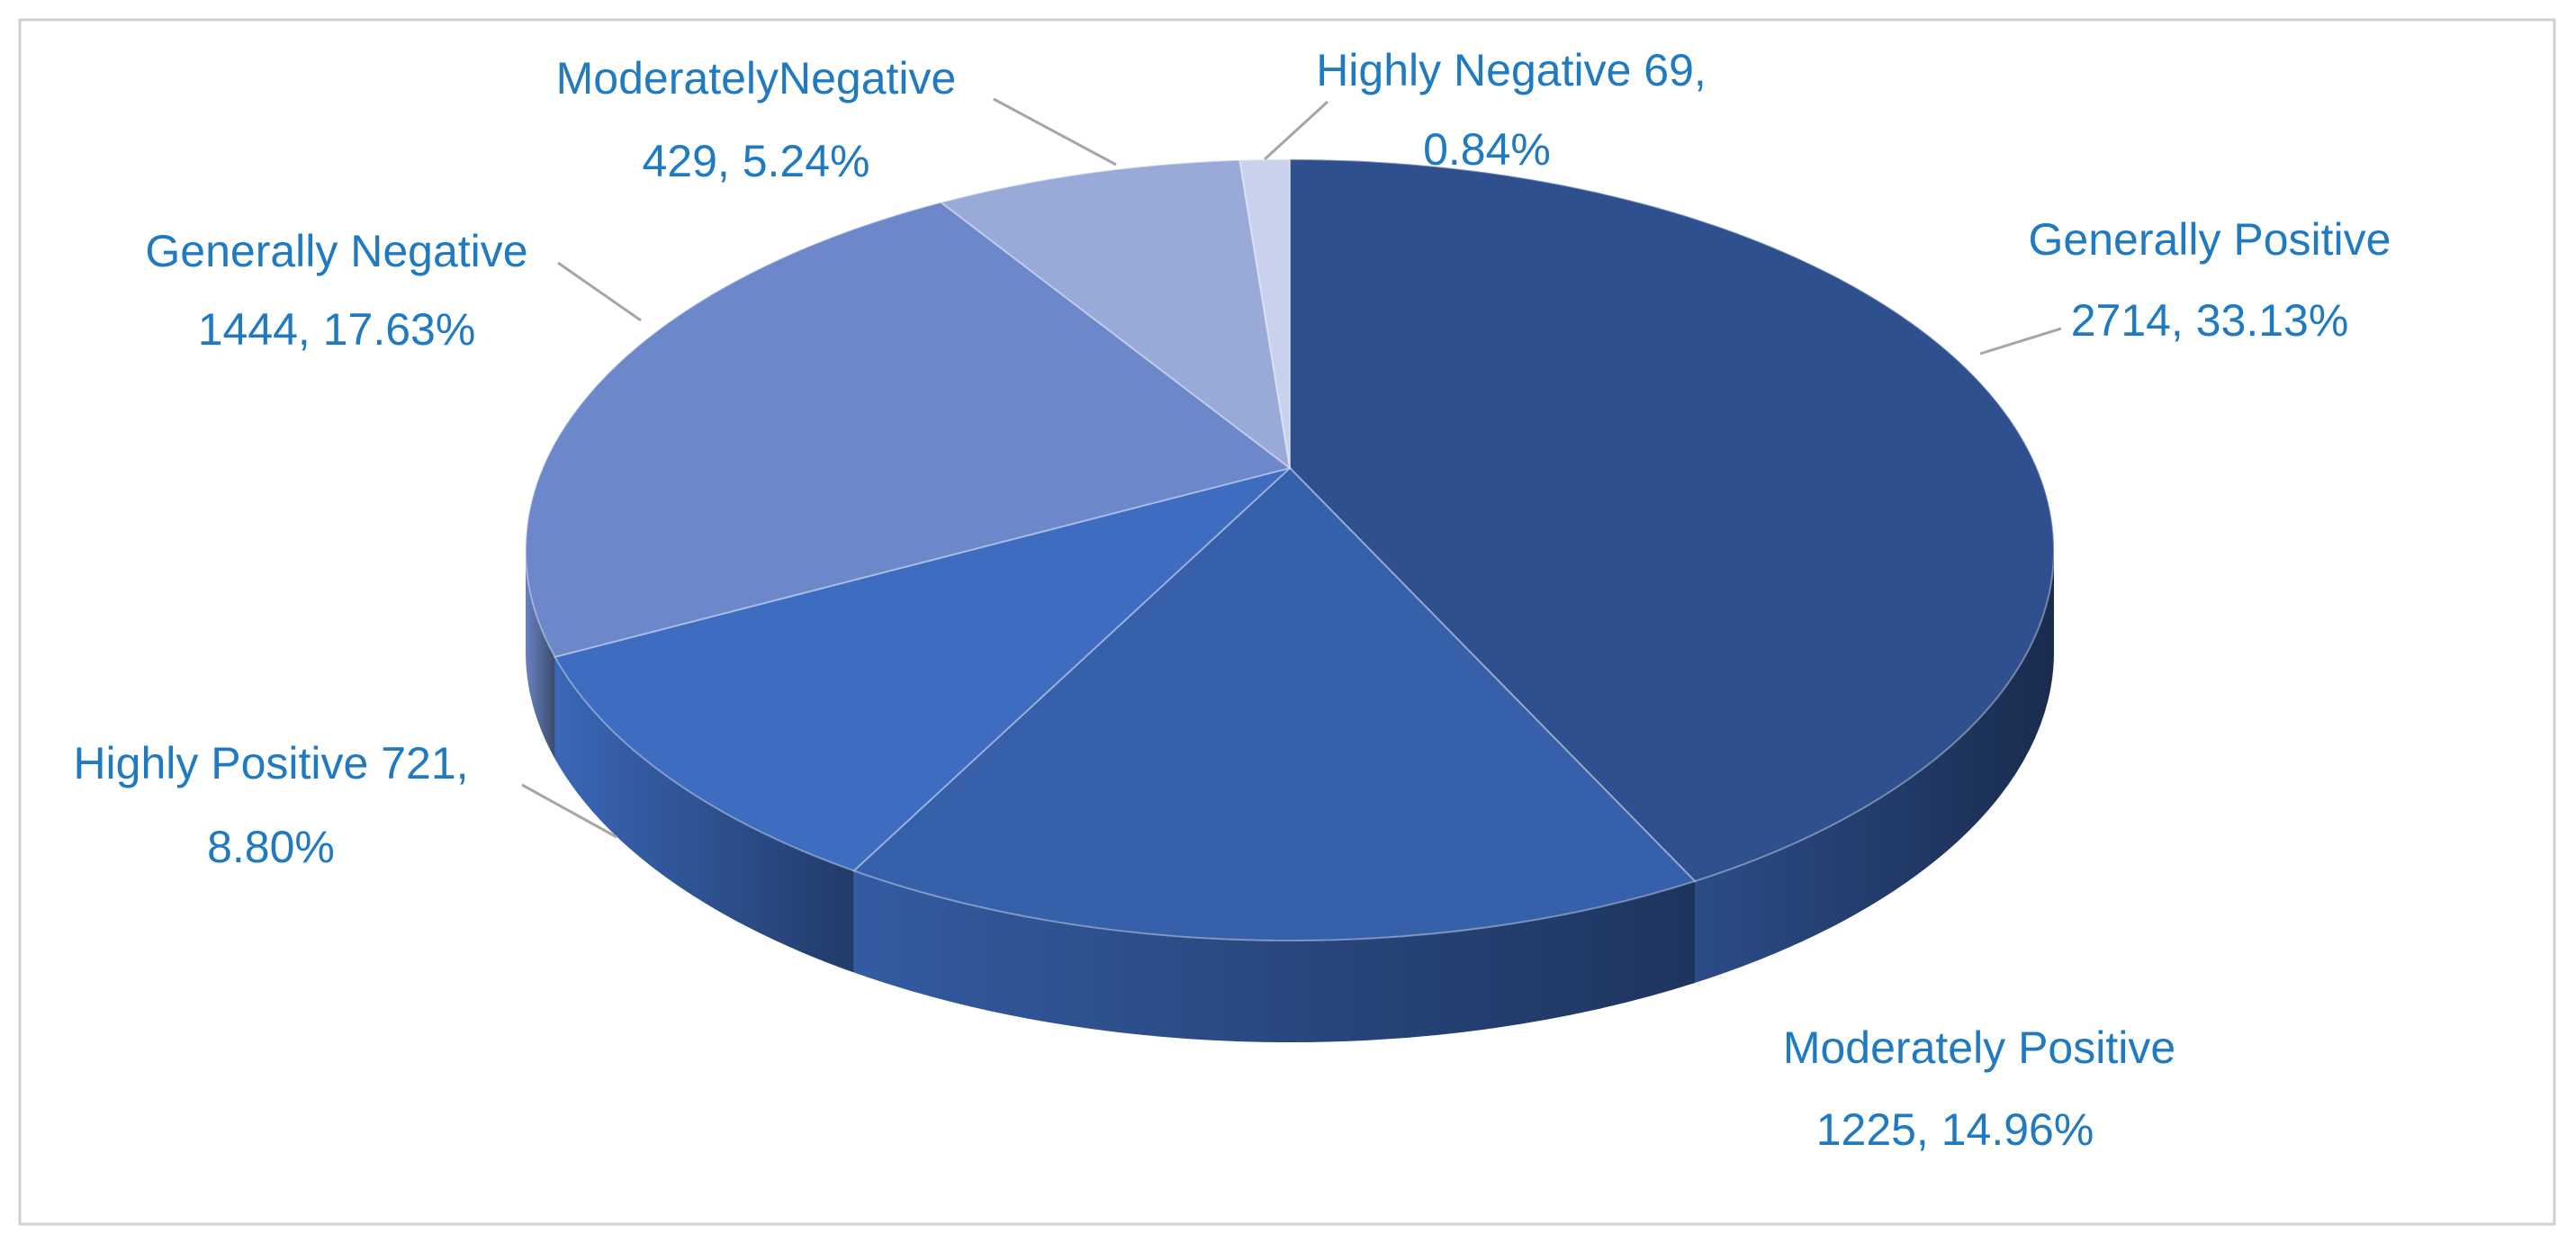 This screenshot has height=1243, width=2576. Describe the element at coordinates (2210, 320) in the screenshot. I see `data-label: 2714, 33.13%` at that location.